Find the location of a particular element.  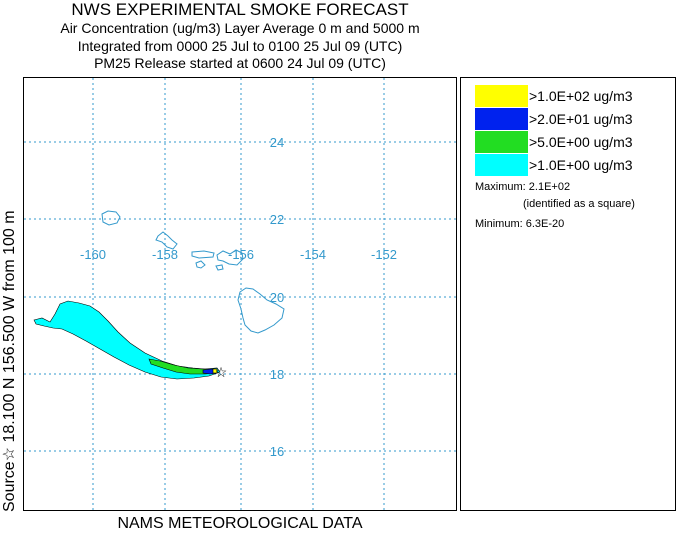

star-icon: ☆ is located at coordinates (221, 372).